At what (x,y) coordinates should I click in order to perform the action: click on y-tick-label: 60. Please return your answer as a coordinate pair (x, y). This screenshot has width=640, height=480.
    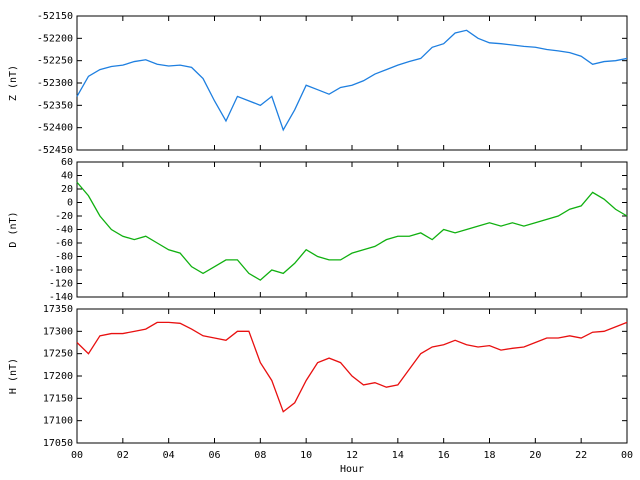
    Looking at the image, I should click on (67, 162).